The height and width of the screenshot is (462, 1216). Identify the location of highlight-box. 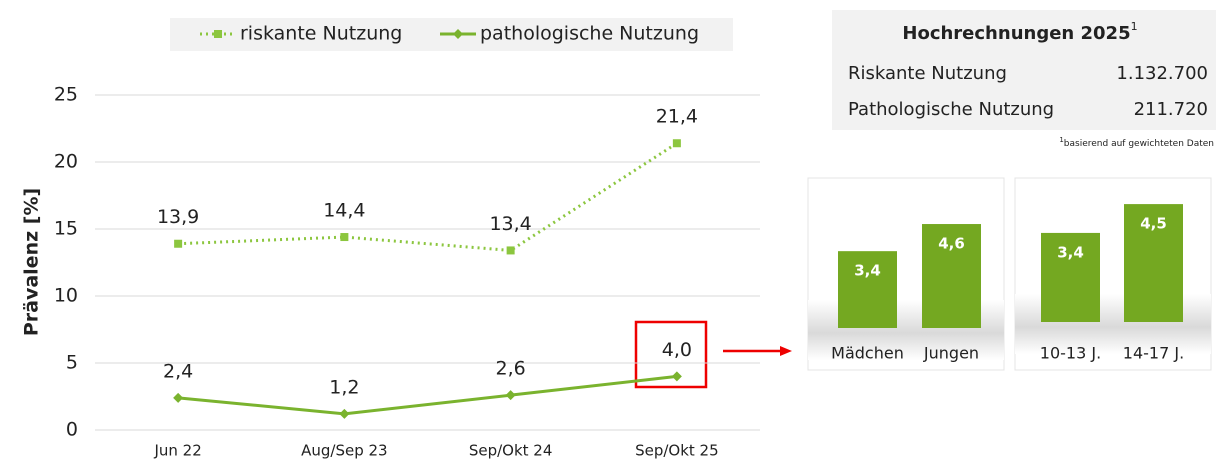
(671, 354).